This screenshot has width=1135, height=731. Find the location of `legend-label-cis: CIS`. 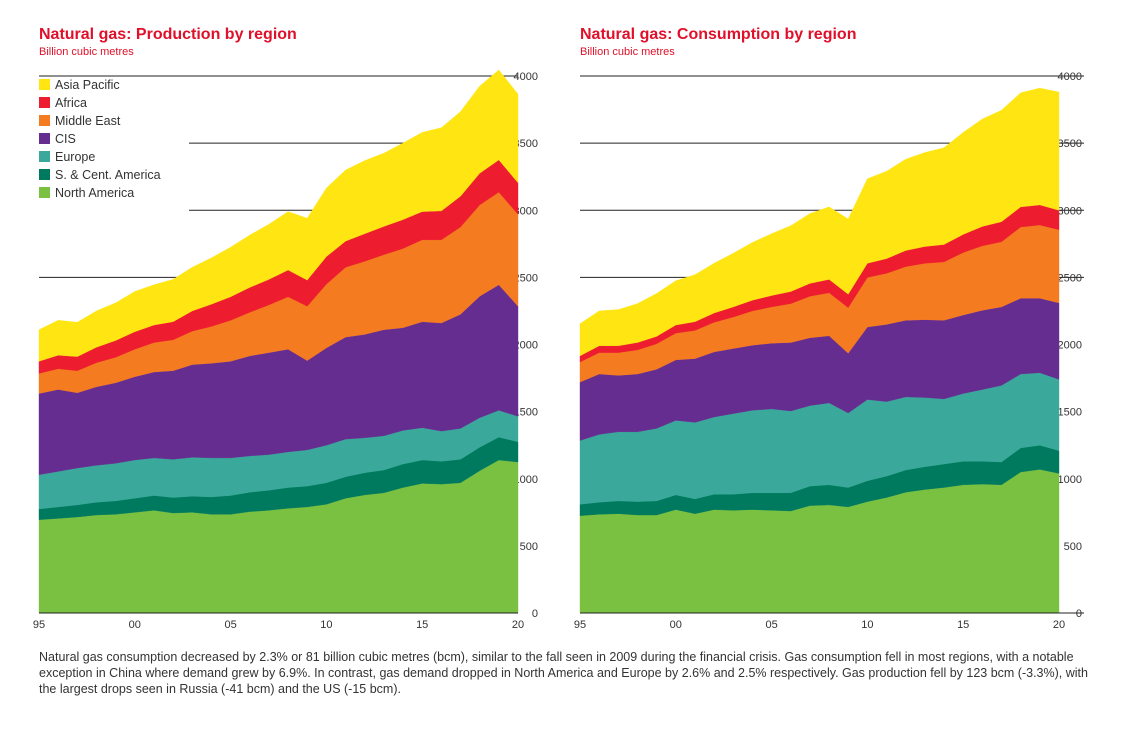

legend-label-cis: CIS is located at coordinates (65, 139).